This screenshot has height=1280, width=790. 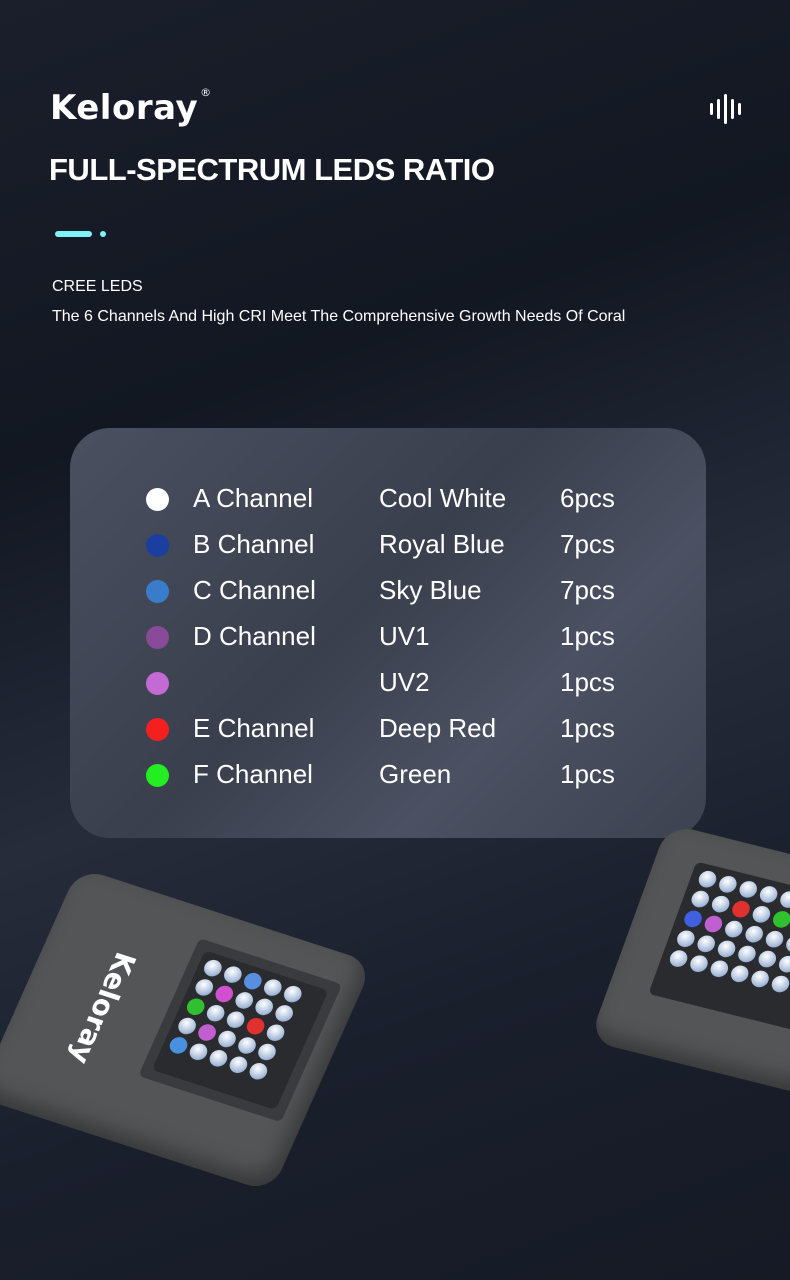 I want to click on led-color-name: UV2, so click(x=404, y=682).